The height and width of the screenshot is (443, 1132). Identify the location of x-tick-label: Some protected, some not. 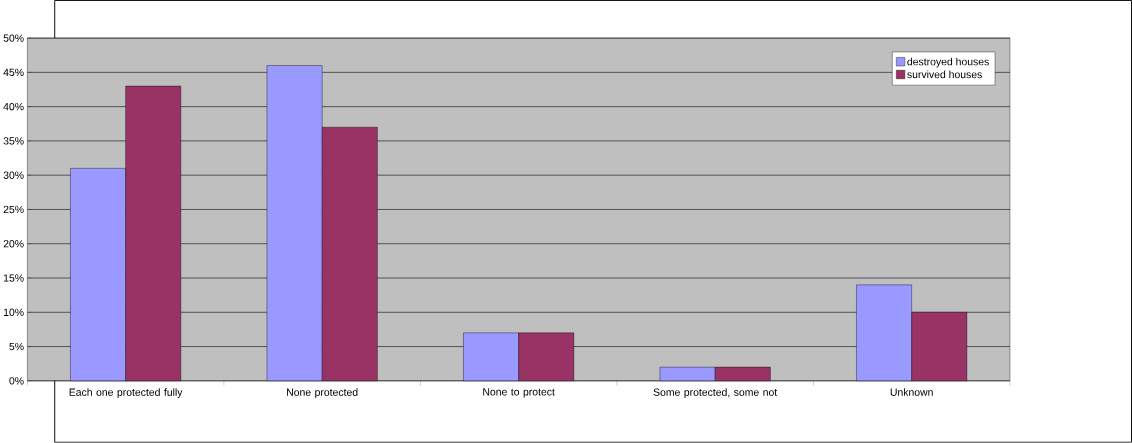
(715, 393).